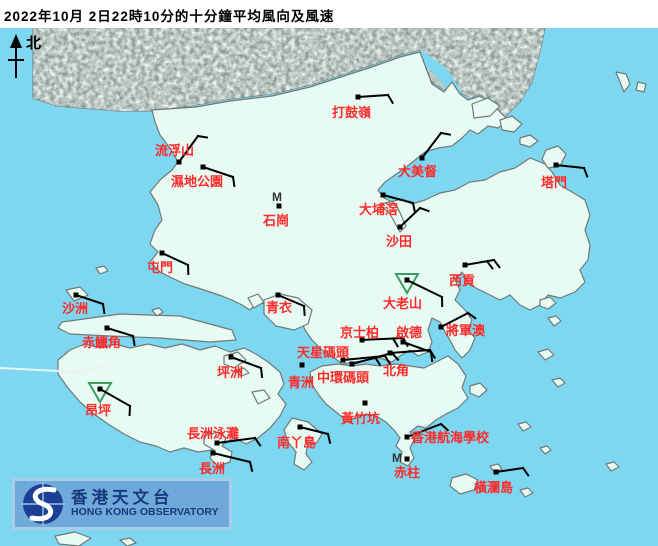 The height and width of the screenshot is (546, 658). What do you see at coordinates (275, 209) in the screenshot?
I see `station-8: M 石崗` at bounding box center [275, 209].